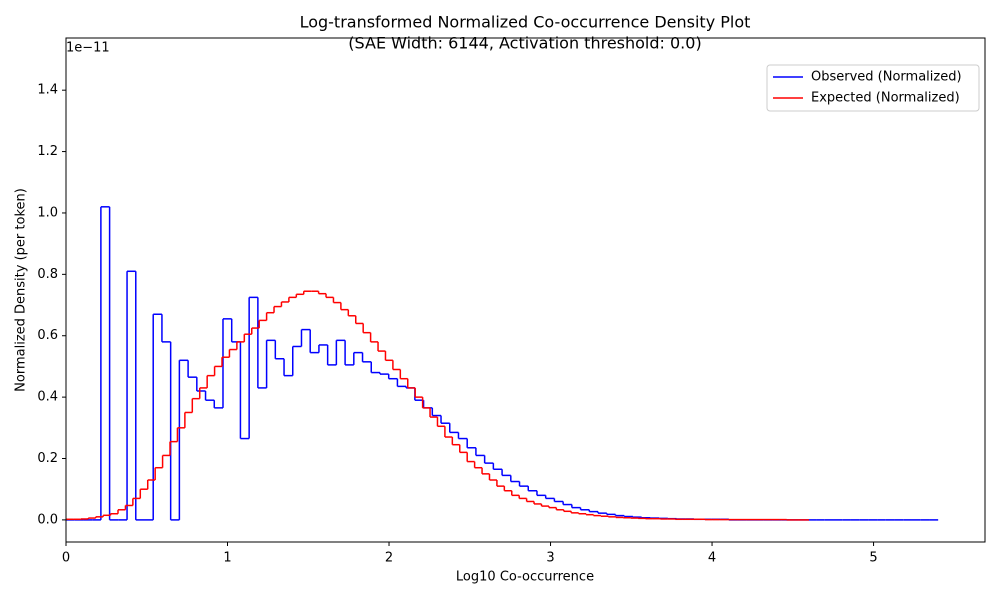 This screenshot has width=1000, height=600. I want to click on y-tick-label: 0.2, so click(47, 458).